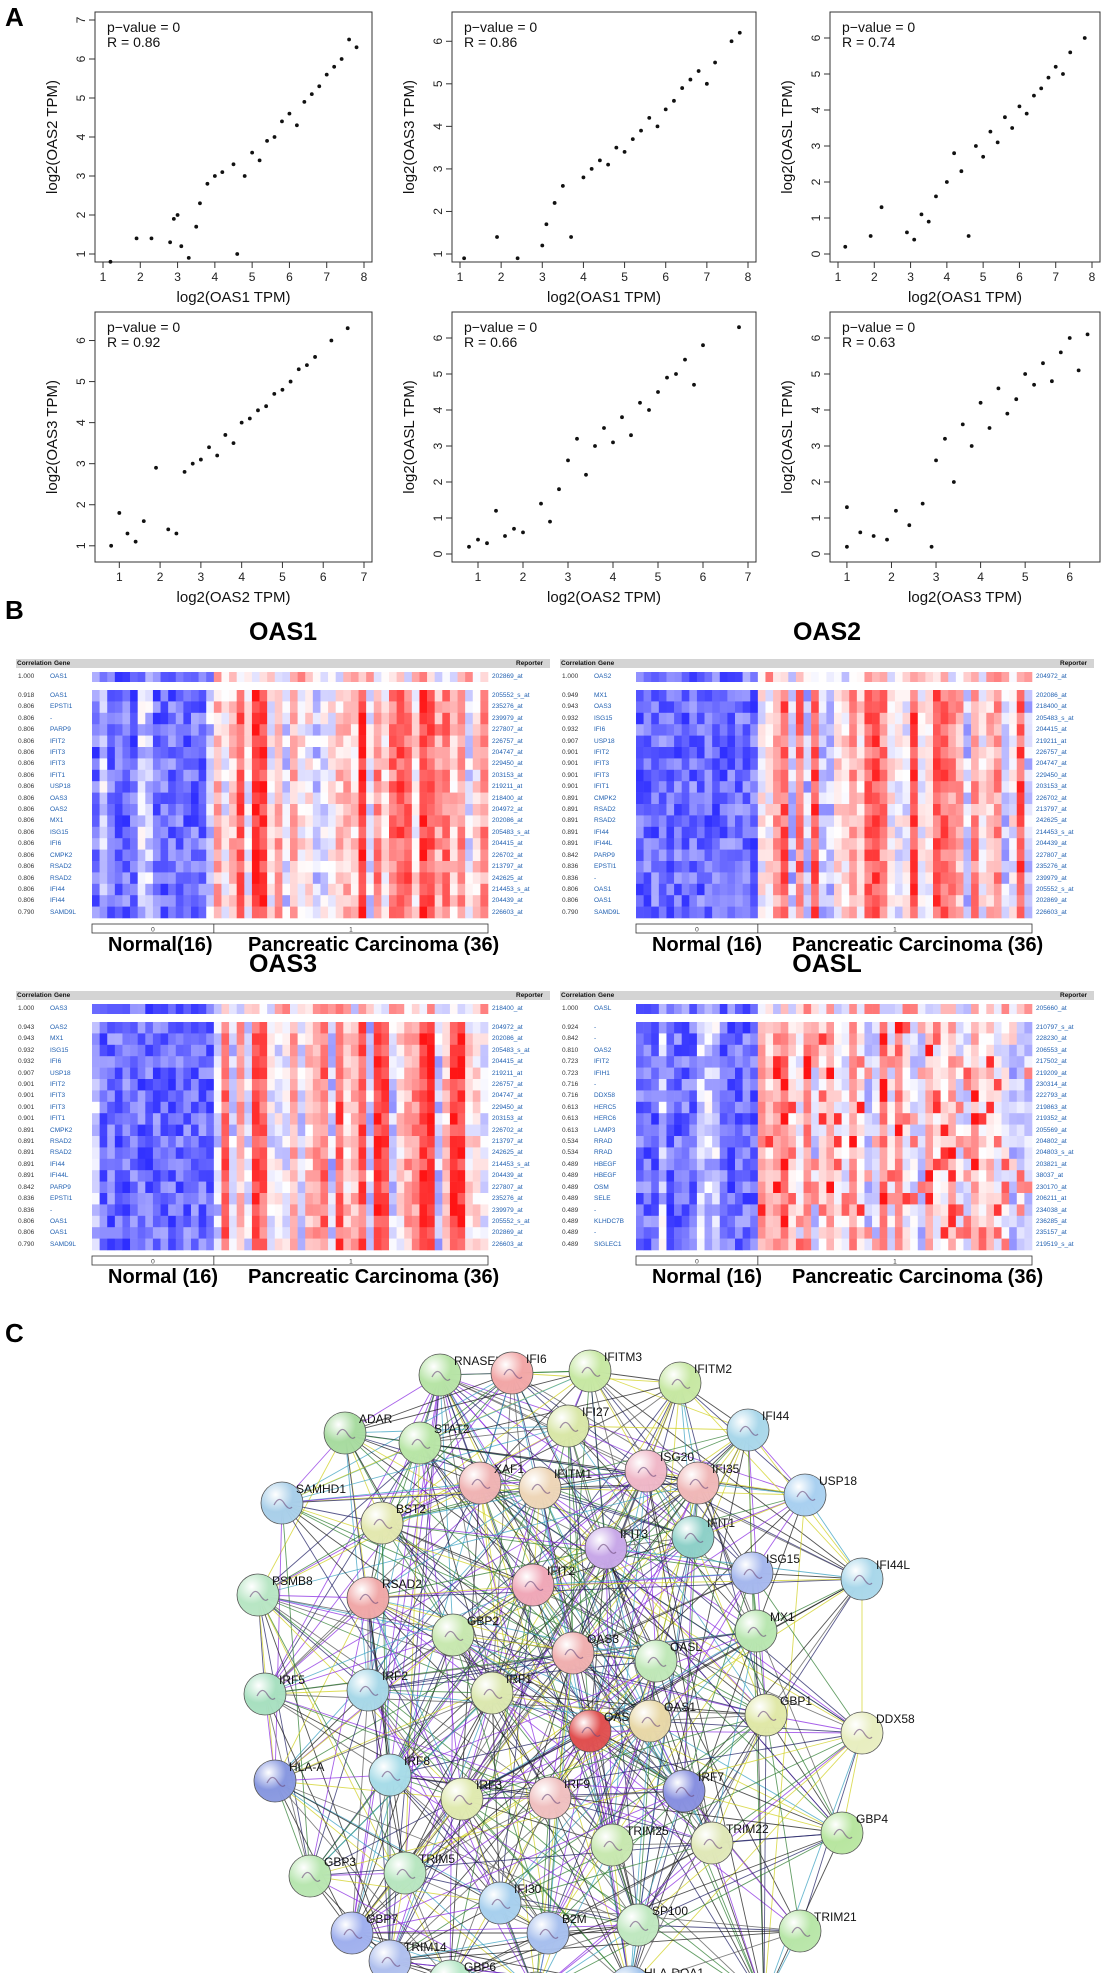  Describe the element at coordinates (1051, 821) in the screenshot. I see `reporter-id: 242625_at` at that location.